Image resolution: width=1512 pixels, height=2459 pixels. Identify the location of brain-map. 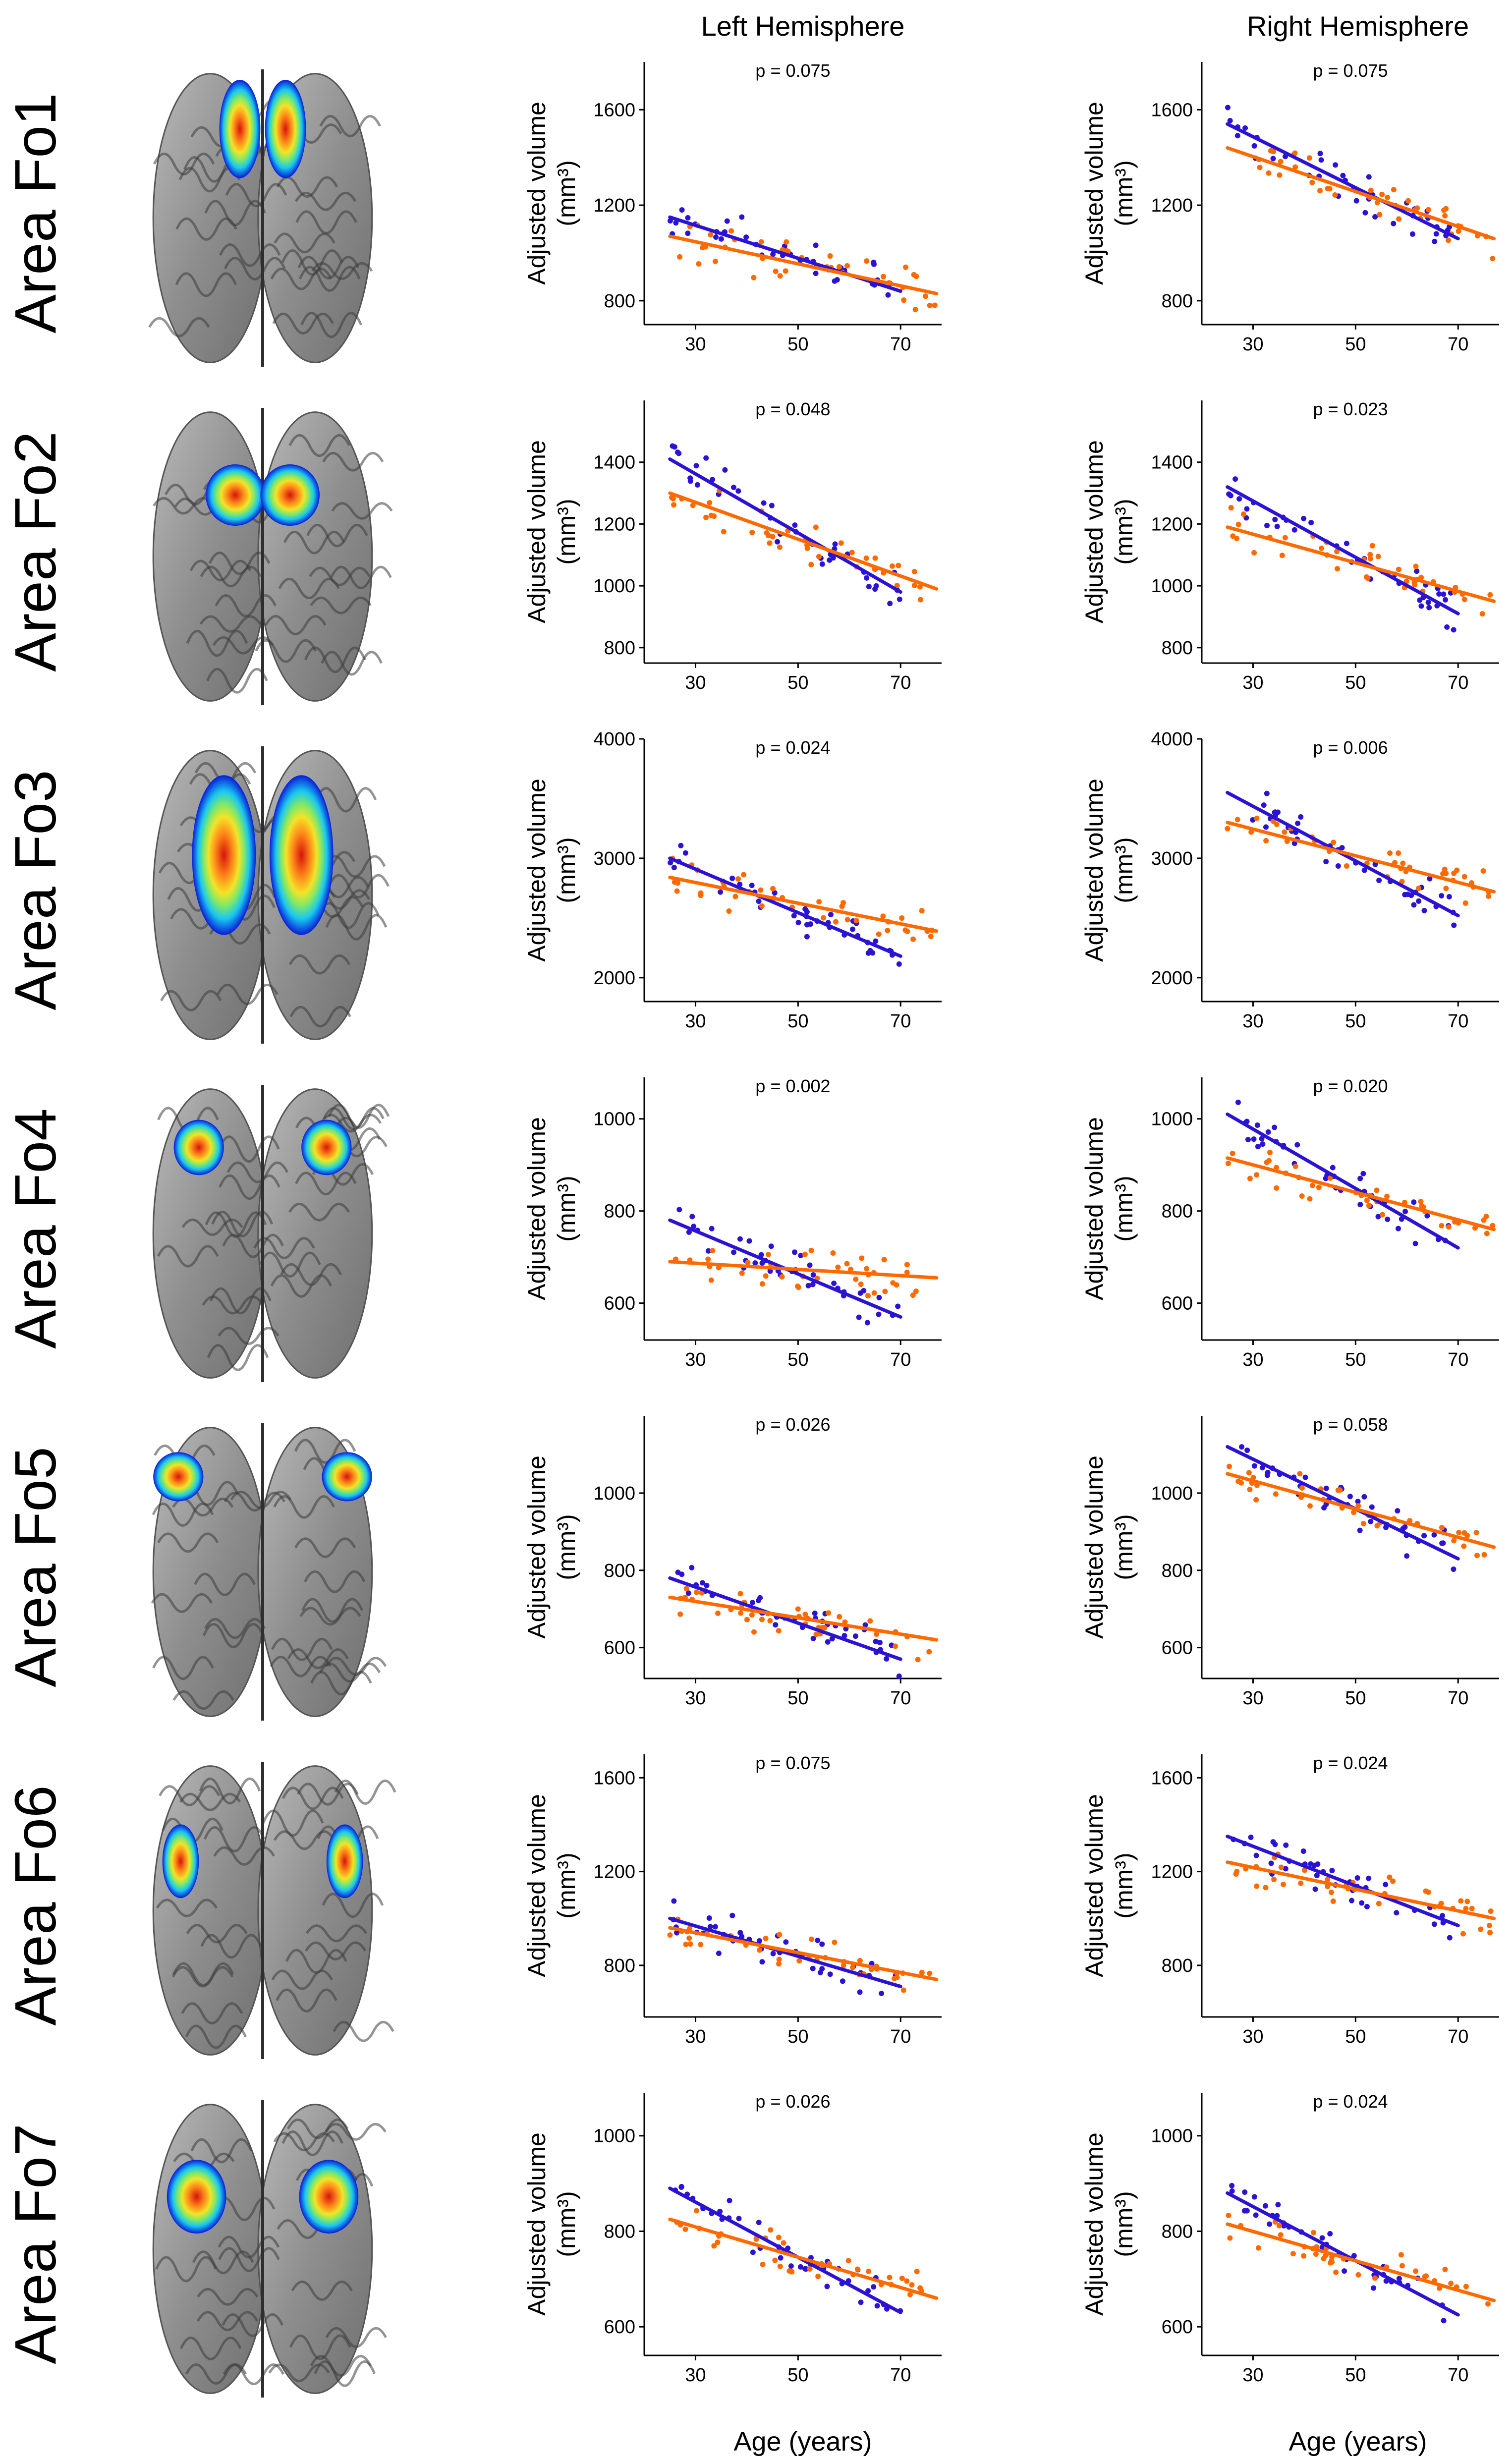
(269, 1572).